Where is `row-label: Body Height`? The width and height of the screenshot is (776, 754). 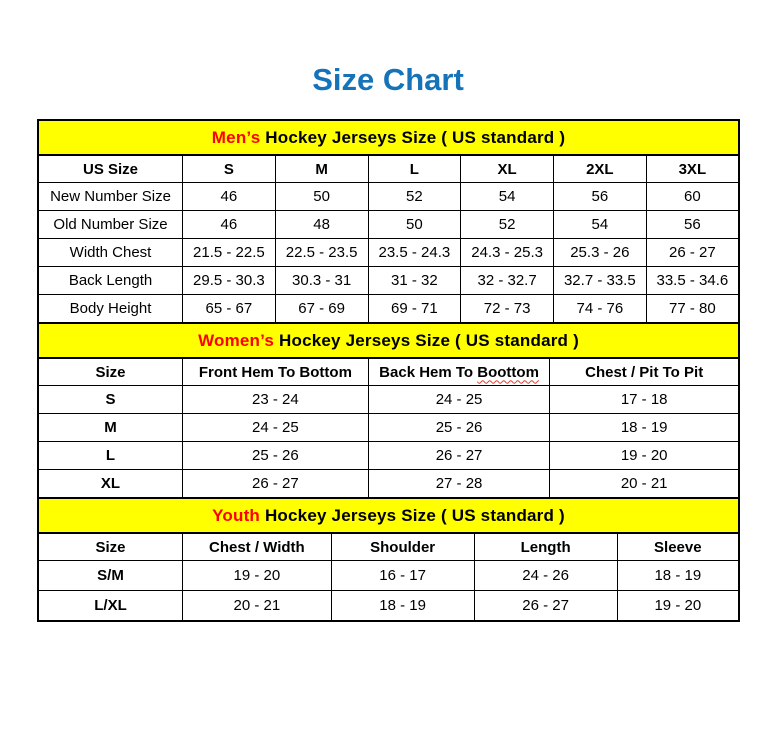
row-label: Body Height is located at coordinates (110, 309).